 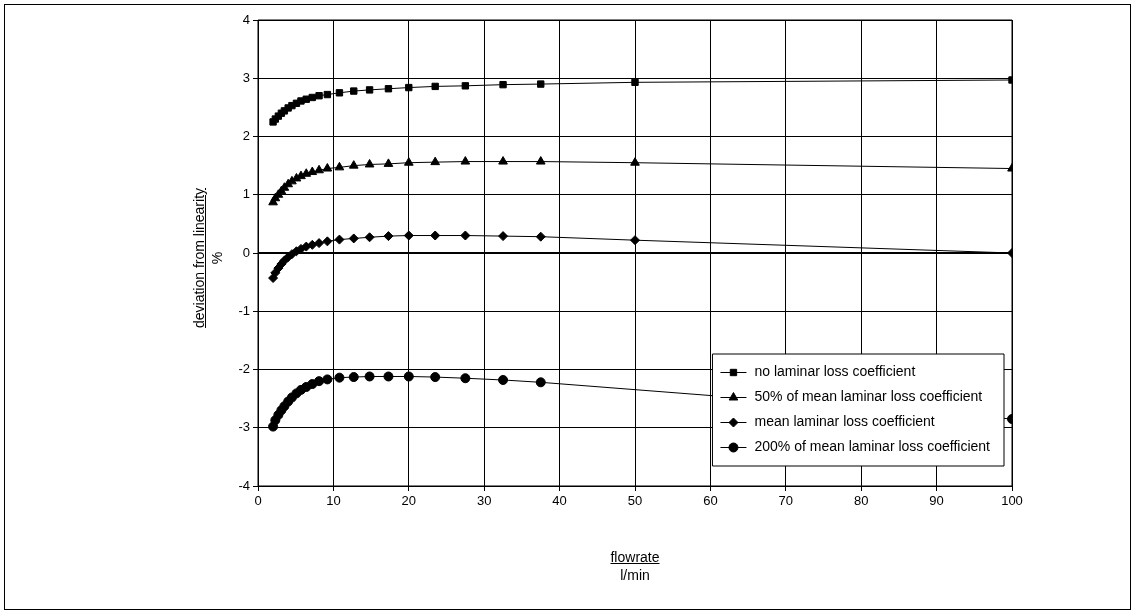 What do you see at coordinates (786, 501) in the screenshot?
I see `x-tick-label: 70` at bounding box center [786, 501].